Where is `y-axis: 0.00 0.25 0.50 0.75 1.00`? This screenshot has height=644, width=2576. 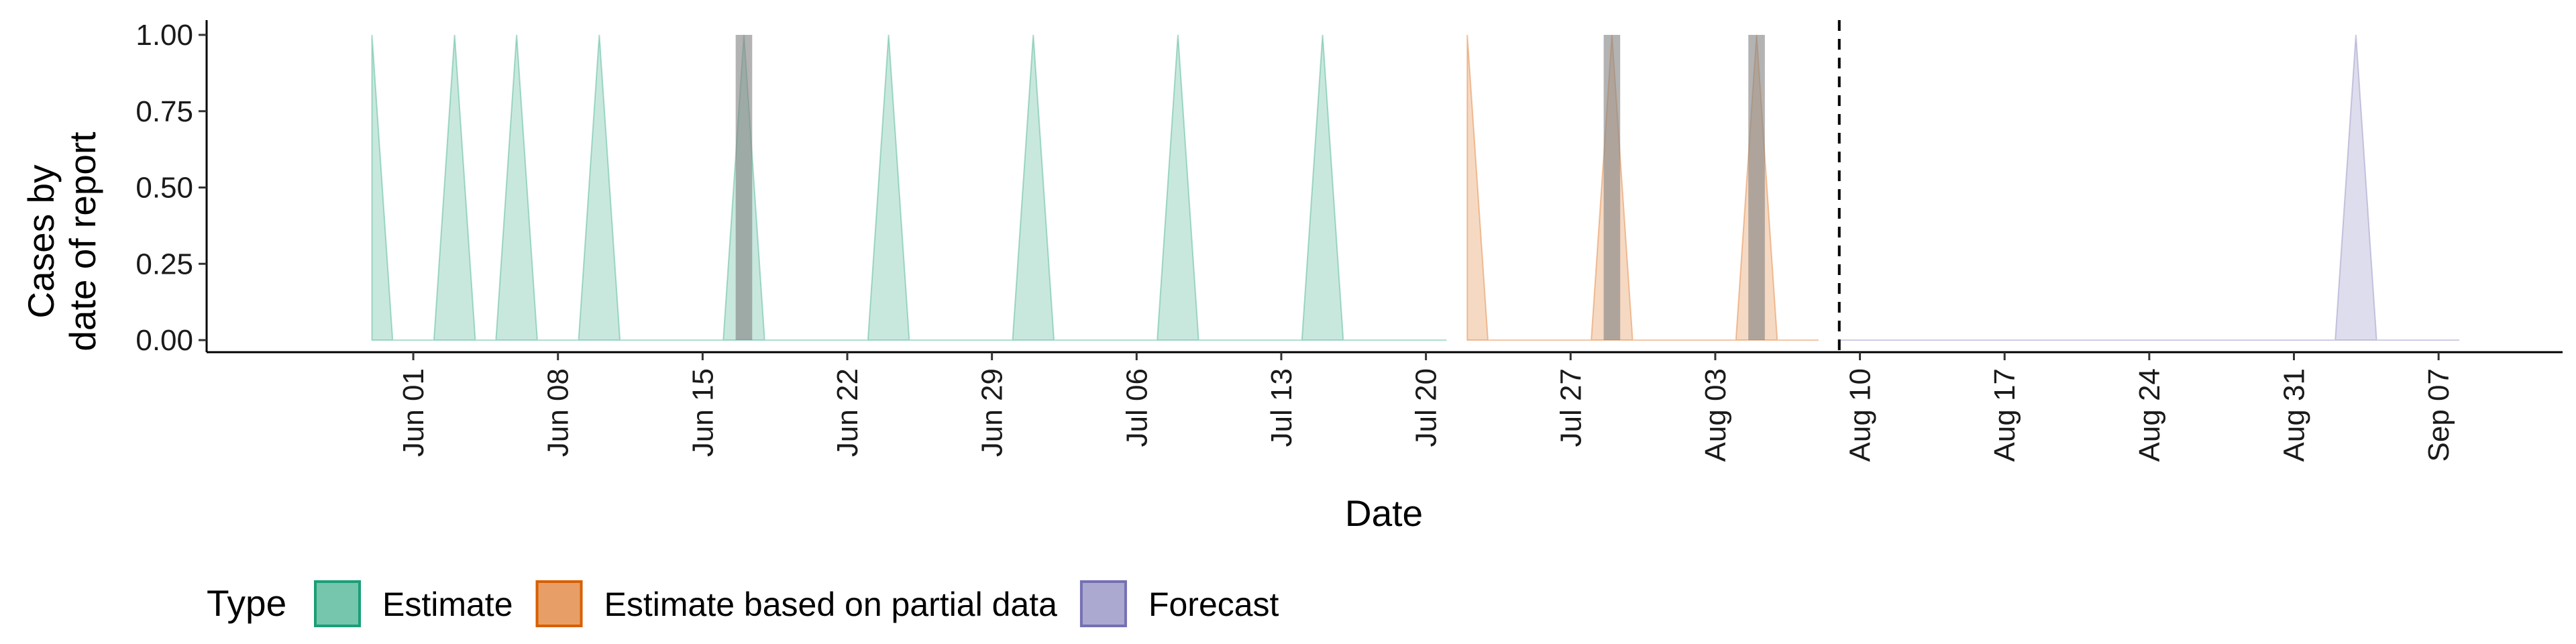
y-axis: 0.00 0.25 0.50 0.75 1.00 is located at coordinates (172, 188).